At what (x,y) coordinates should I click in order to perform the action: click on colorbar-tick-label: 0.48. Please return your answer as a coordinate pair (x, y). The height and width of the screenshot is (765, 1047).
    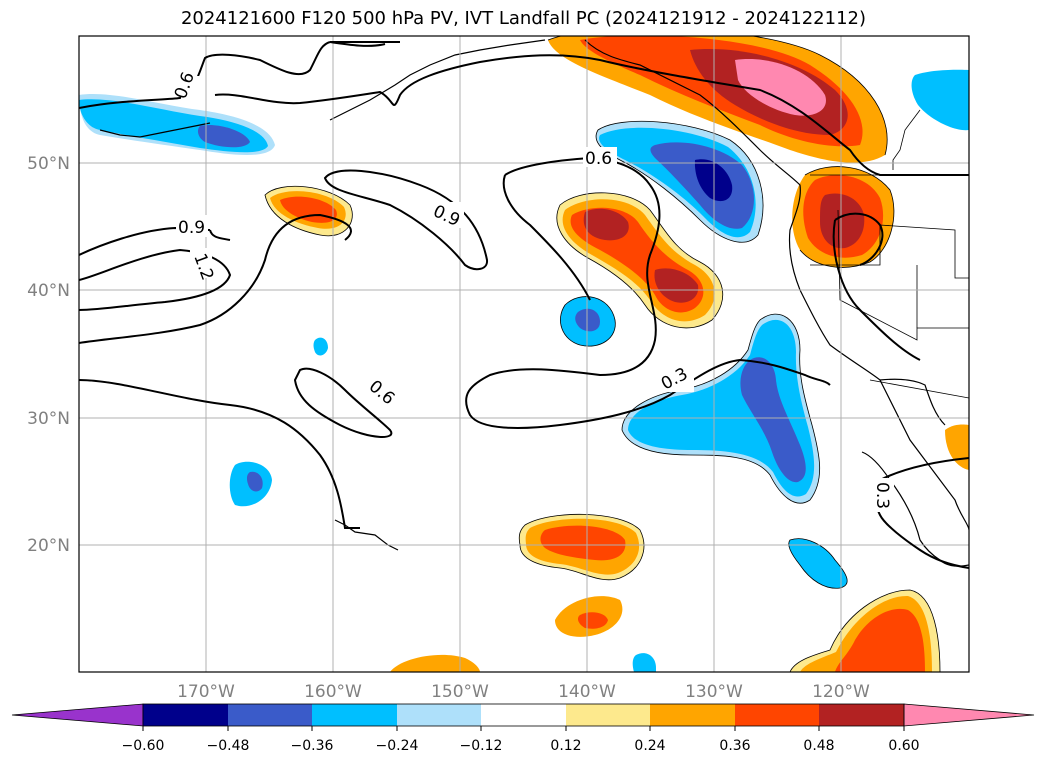
    Looking at the image, I should click on (818, 746).